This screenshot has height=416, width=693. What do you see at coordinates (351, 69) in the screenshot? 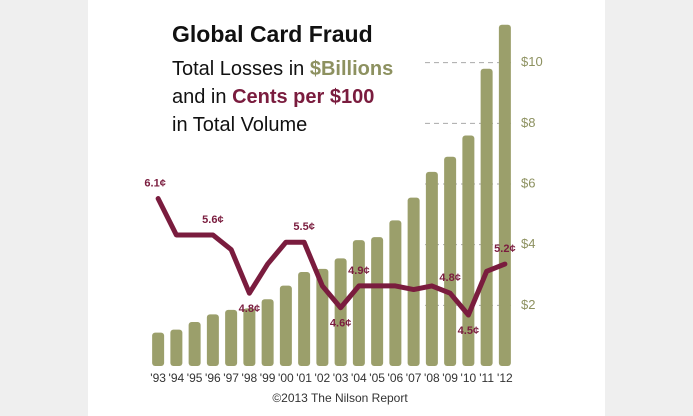
I see `subtitle-segment: $Billions` at bounding box center [351, 69].